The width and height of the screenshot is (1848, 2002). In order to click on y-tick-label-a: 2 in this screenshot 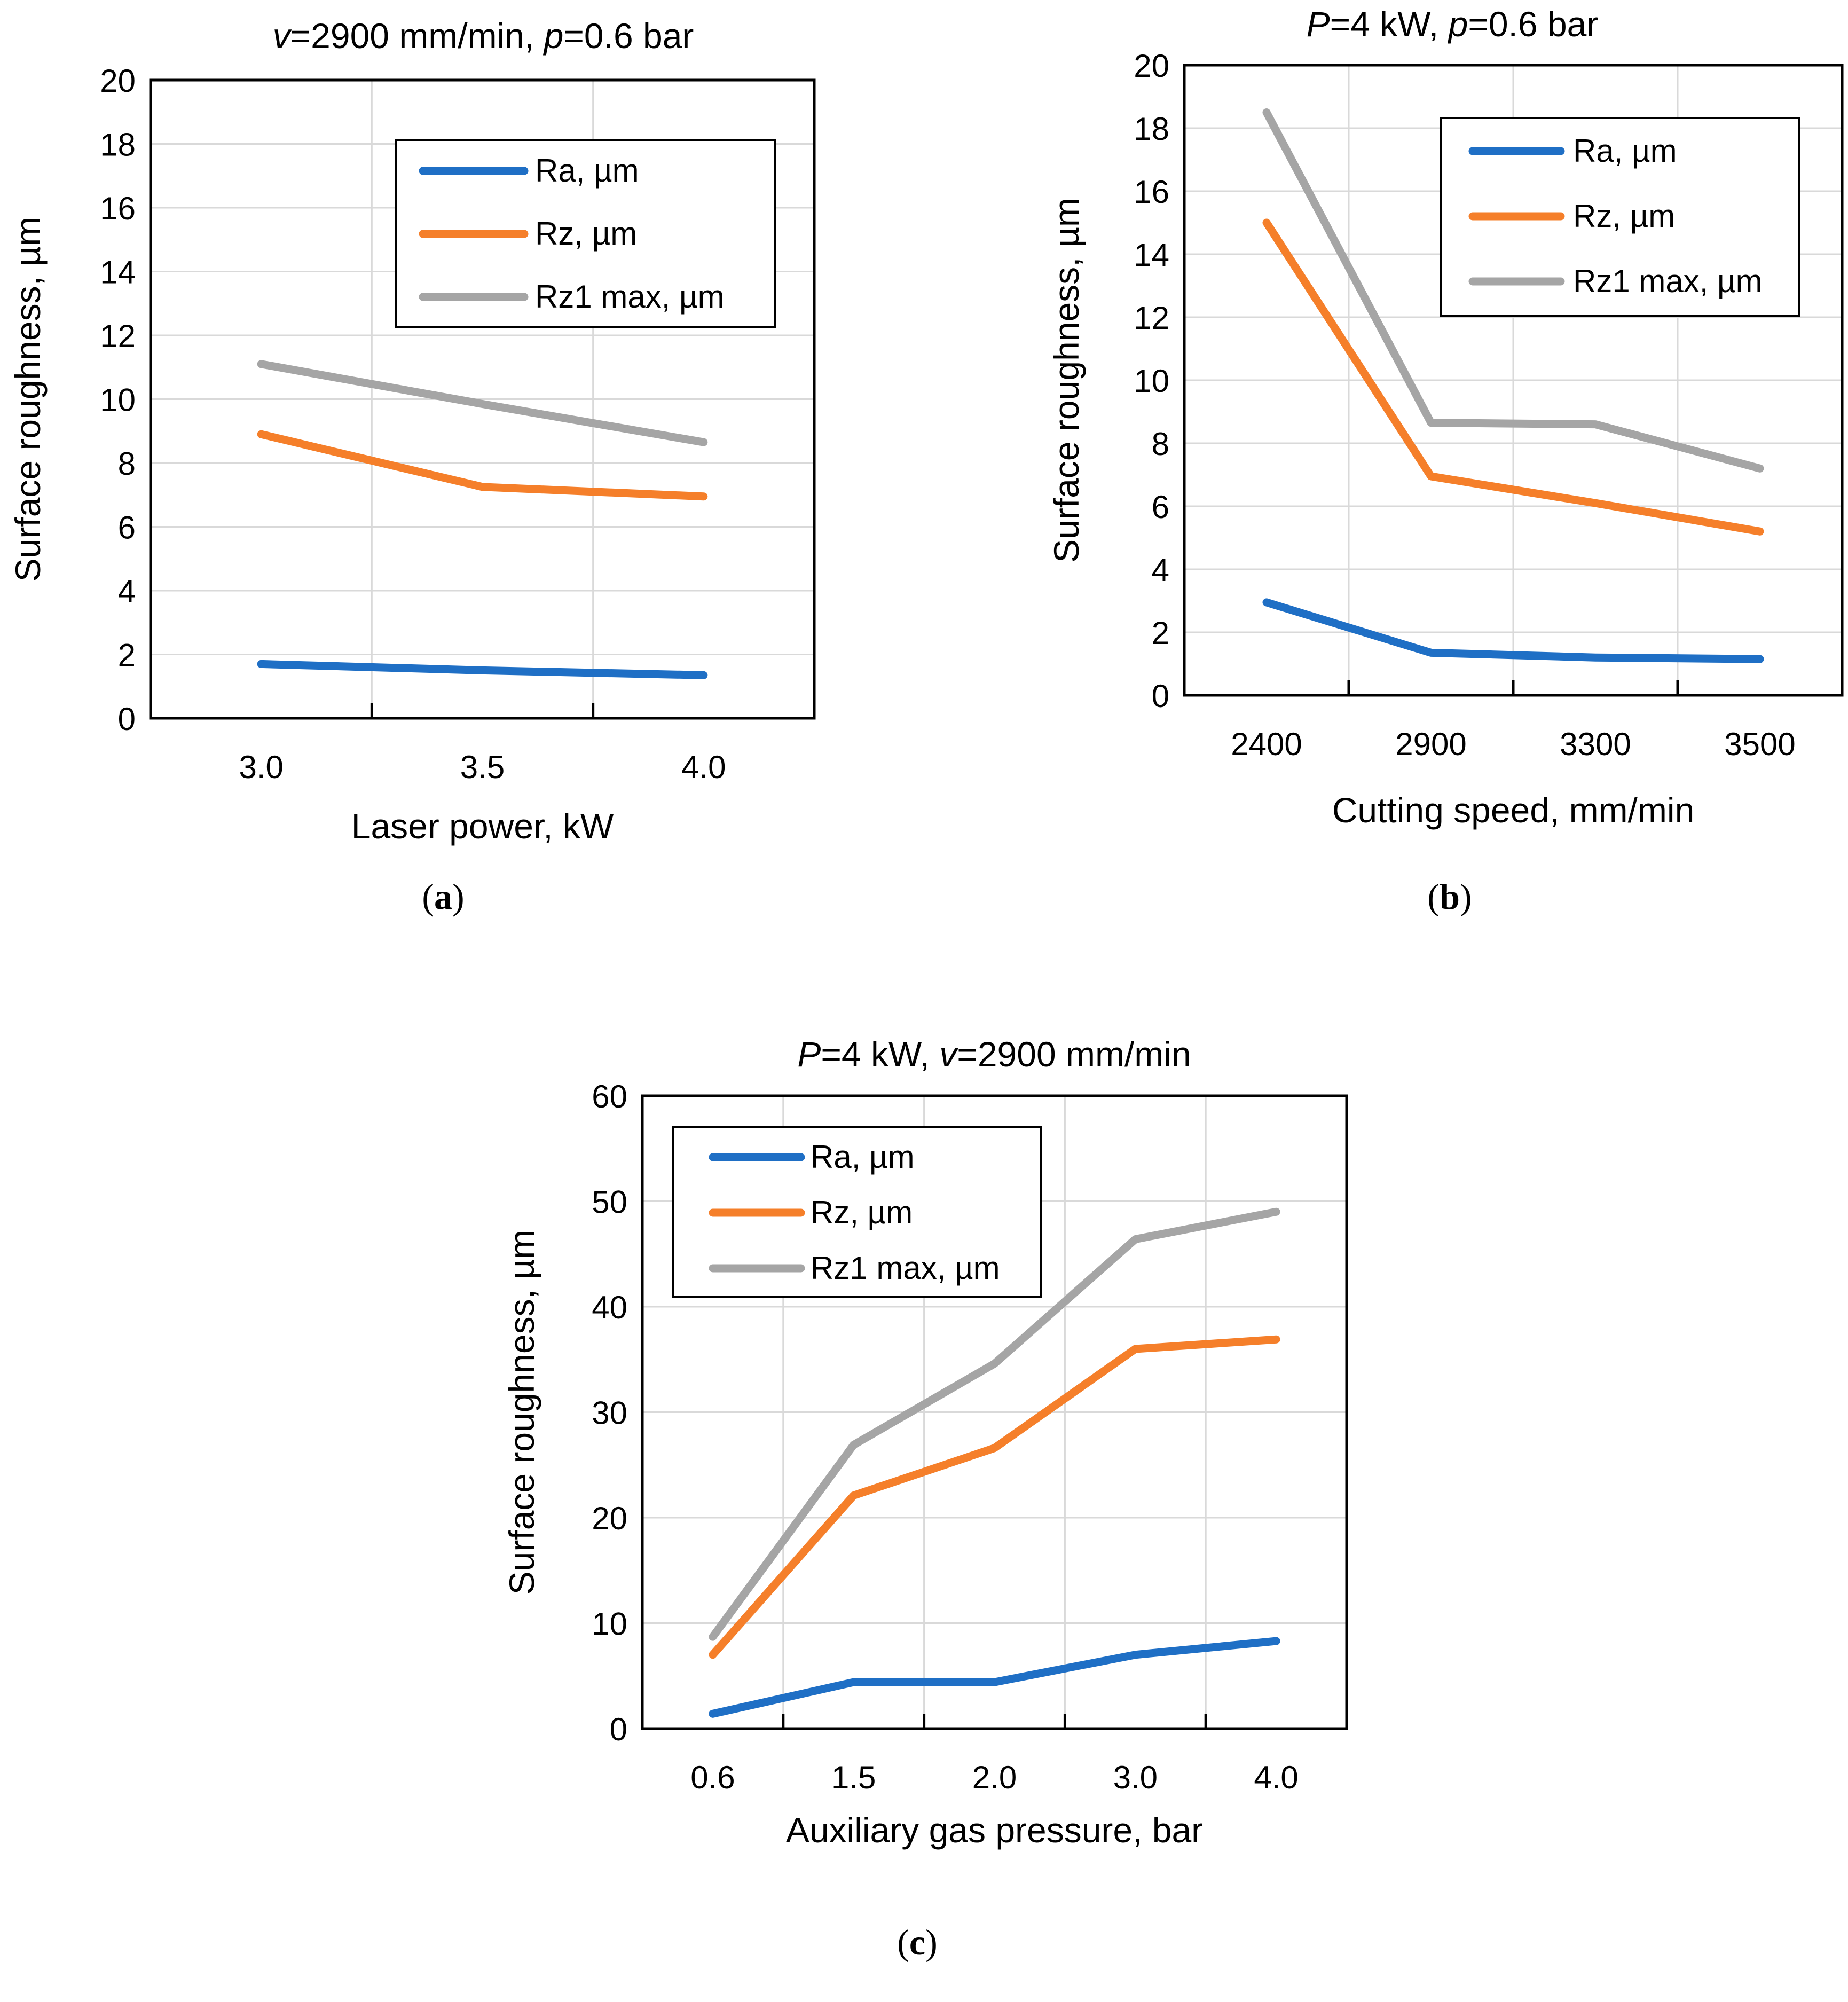, I will do `click(127, 655)`.